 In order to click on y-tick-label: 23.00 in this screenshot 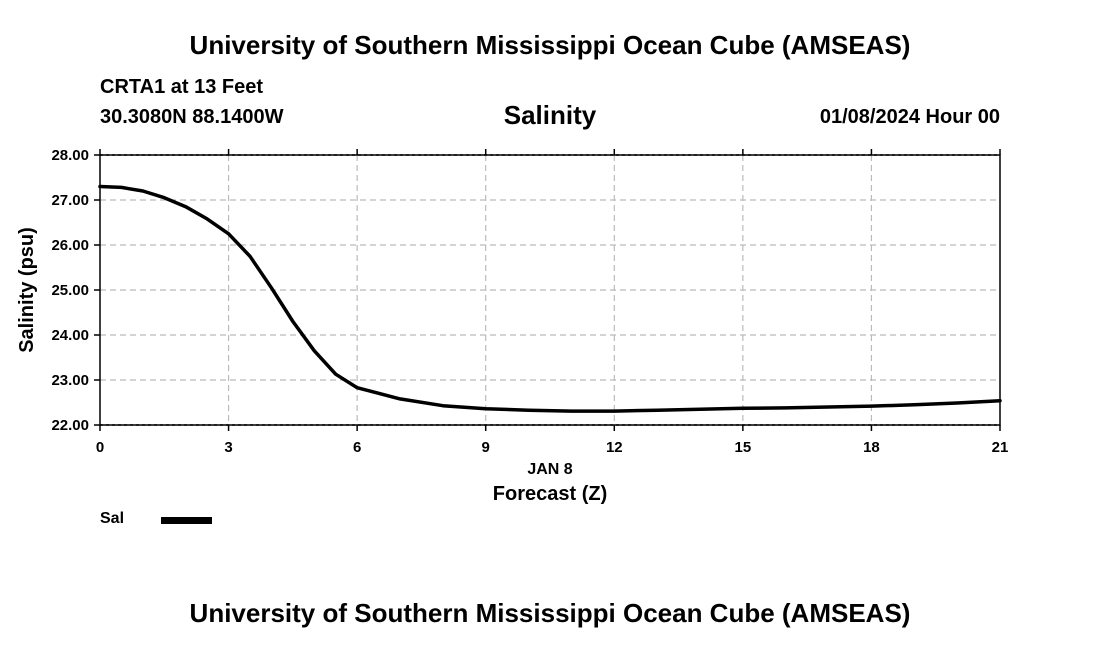, I will do `click(70, 380)`.